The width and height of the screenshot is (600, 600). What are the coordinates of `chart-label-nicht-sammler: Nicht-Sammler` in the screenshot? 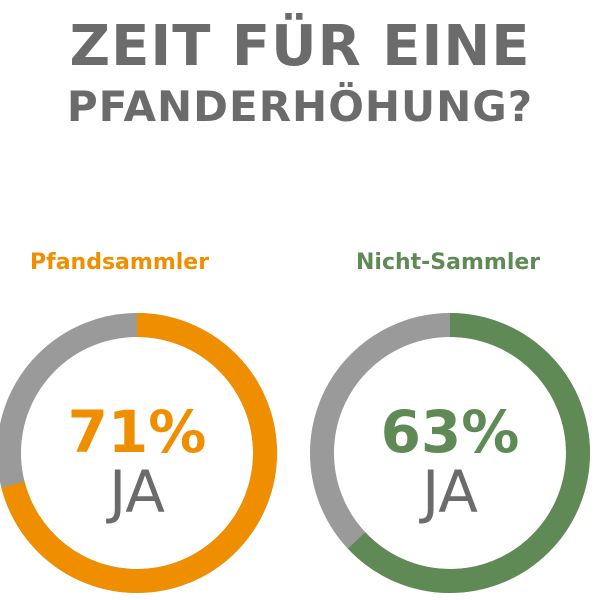 It's located at (448, 262).